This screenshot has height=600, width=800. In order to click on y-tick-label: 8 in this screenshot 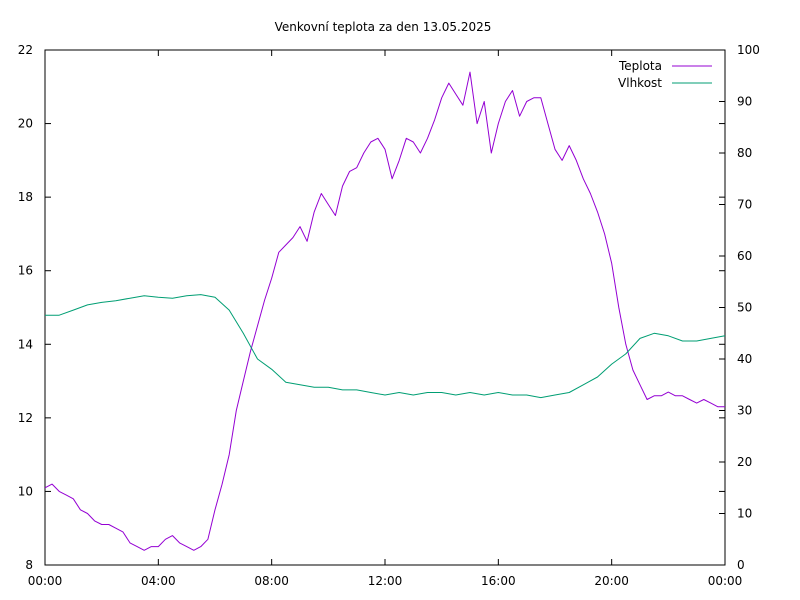, I will do `click(29, 565)`.